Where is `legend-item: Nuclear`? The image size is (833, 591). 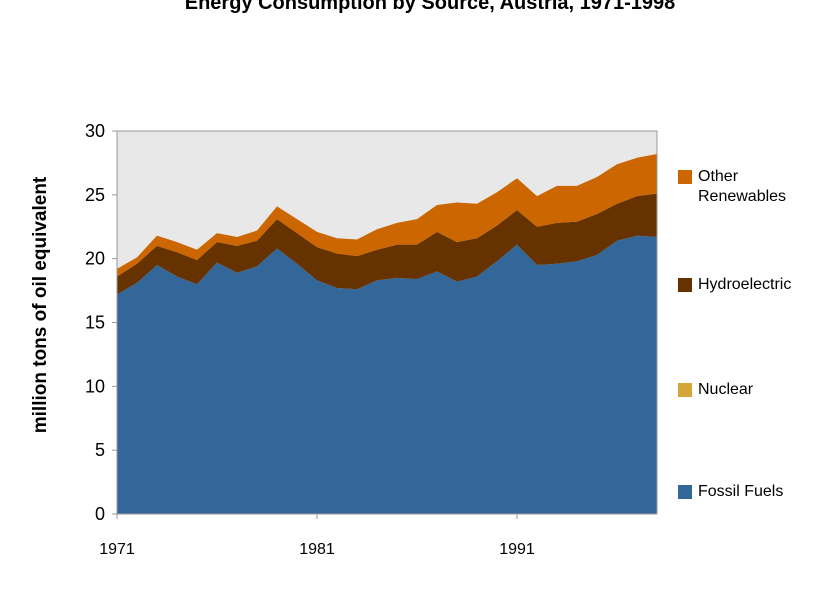
legend-item: Nuclear is located at coordinates (753, 390).